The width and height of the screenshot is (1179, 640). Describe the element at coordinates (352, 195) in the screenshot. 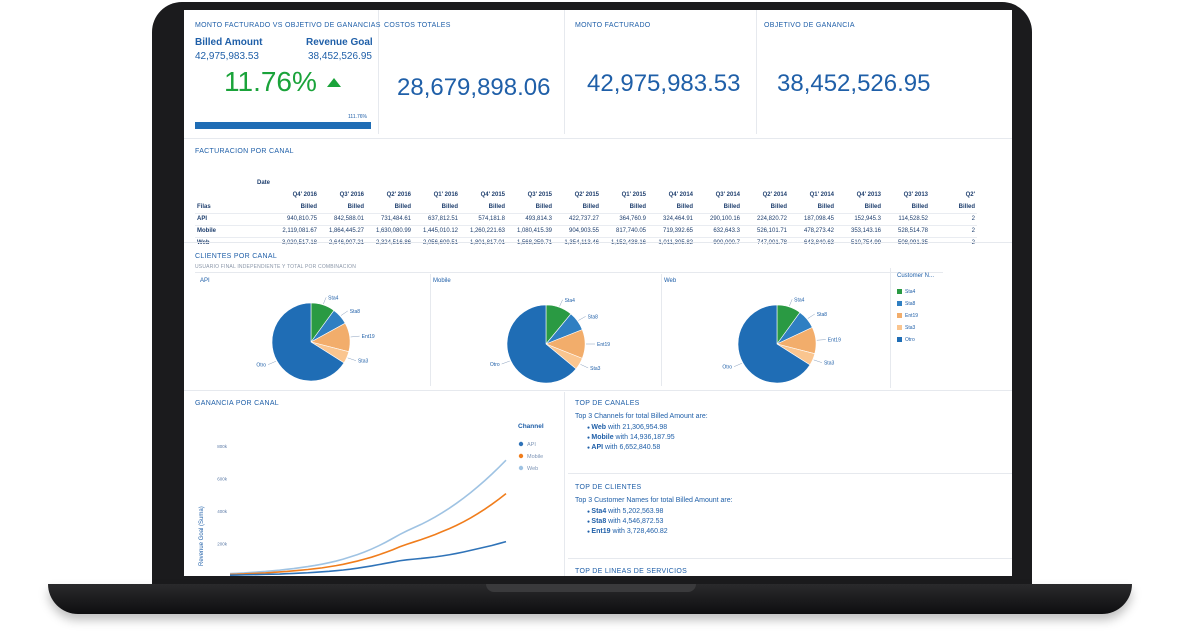

I see `period-header: Q3' 2016` at that location.